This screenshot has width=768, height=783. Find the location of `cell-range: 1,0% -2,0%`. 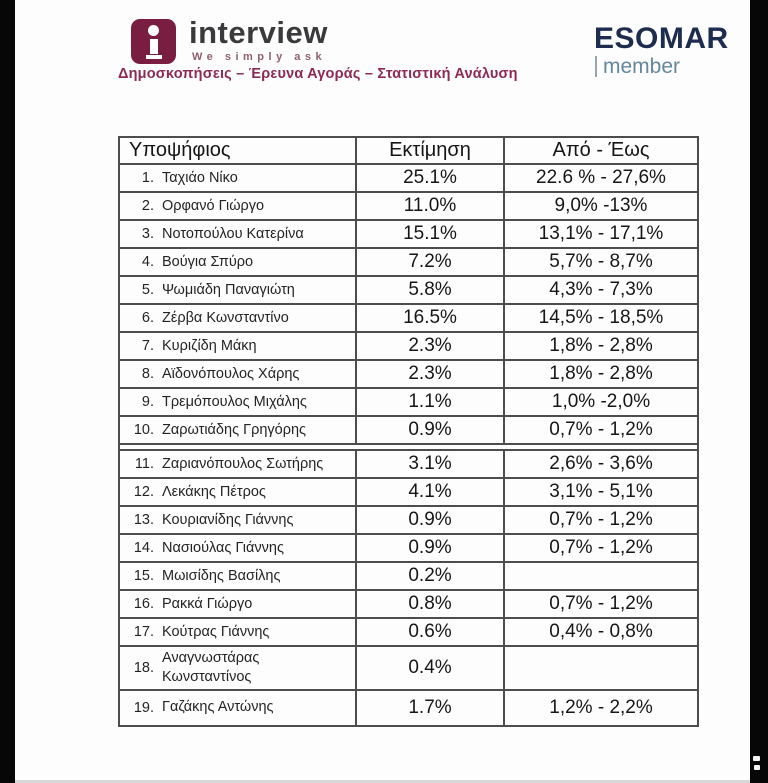

cell-range: 1,0% -2,0% is located at coordinates (601, 401).